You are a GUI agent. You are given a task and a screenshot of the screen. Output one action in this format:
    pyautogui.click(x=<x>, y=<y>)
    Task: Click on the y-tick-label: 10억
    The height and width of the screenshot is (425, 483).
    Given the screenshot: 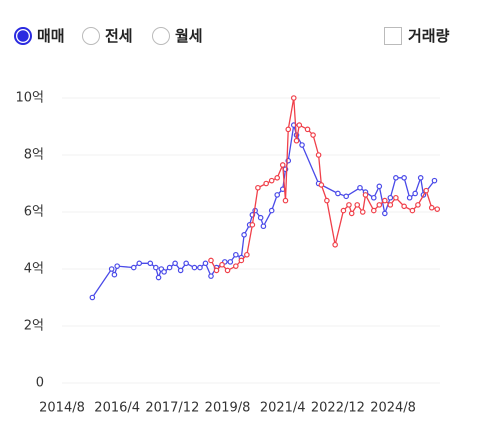 What is the action you would take?
    pyautogui.click(x=29, y=98)
    